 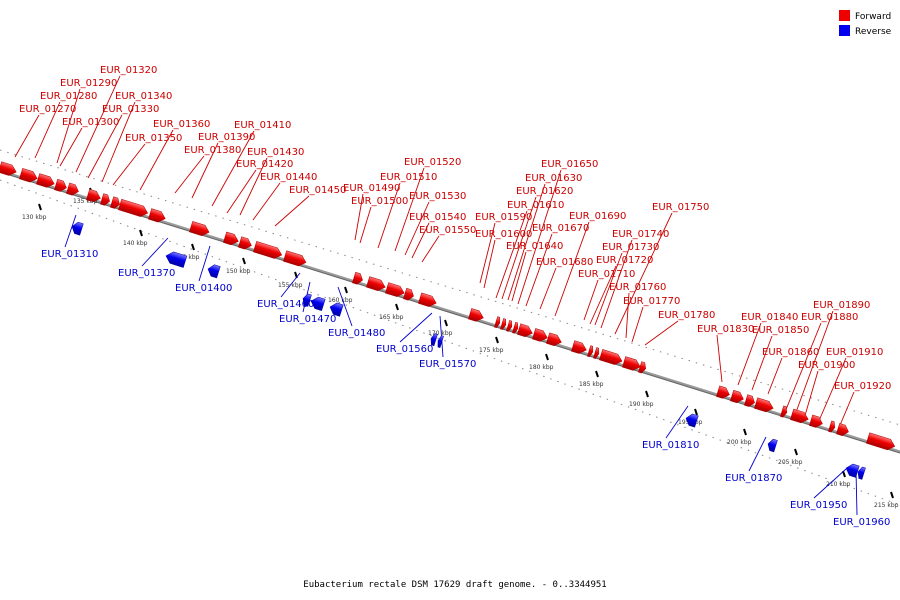 What do you see at coordinates (624, 260) in the screenshot?
I see `forward-gene-label: EUR_01720` at bounding box center [624, 260].